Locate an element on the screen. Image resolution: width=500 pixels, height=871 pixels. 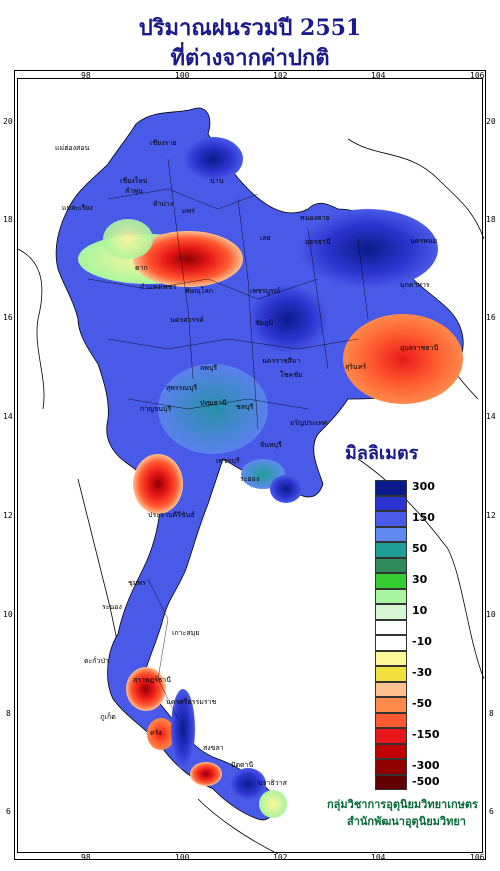
place-label: สุรินทร์ is located at coordinates (356, 367).